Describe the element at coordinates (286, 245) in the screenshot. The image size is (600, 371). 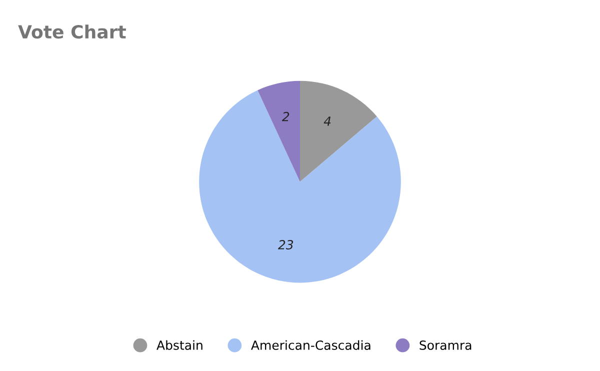
I see `data-label: 23` at that location.